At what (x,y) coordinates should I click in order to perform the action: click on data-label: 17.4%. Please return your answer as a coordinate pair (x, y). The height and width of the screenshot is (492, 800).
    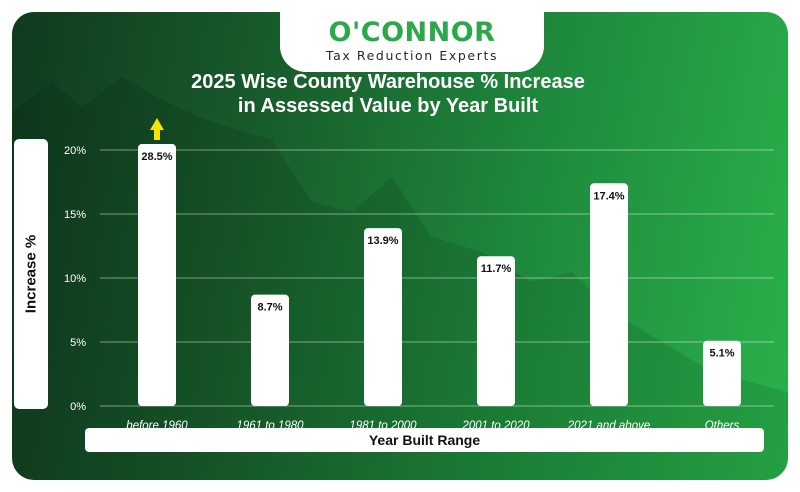
    Looking at the image, I should click on (608, 196).